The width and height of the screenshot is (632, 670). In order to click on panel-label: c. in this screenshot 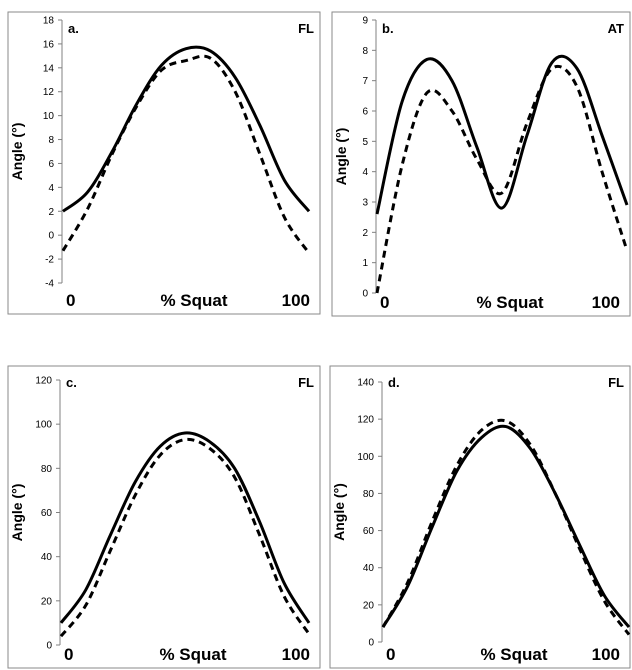, I will do `click(71, 382)`.